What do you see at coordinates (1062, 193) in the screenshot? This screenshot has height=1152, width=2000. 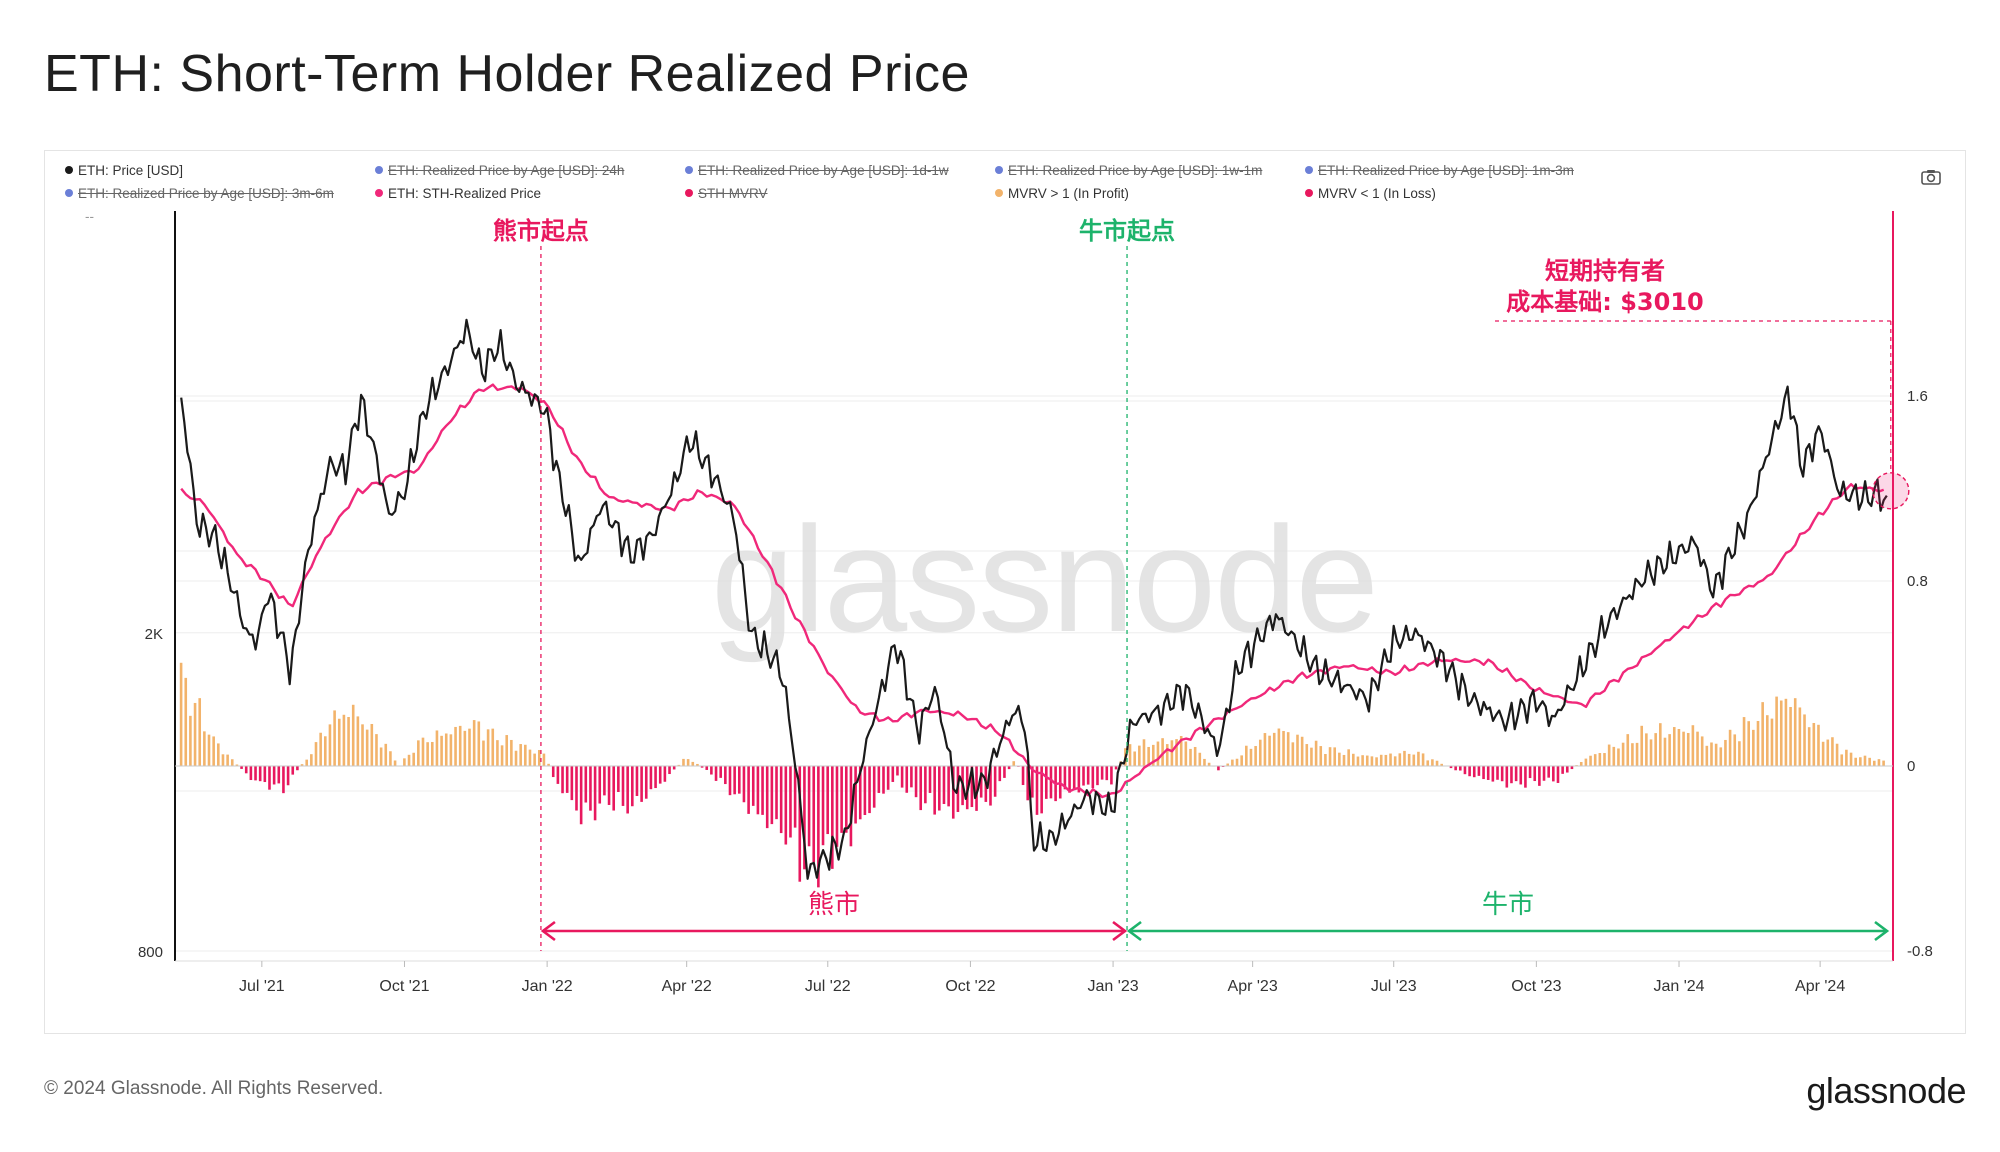 I see `legend-item: MVRV > 1 (In Profit)` at bounding box center [1062, 193].